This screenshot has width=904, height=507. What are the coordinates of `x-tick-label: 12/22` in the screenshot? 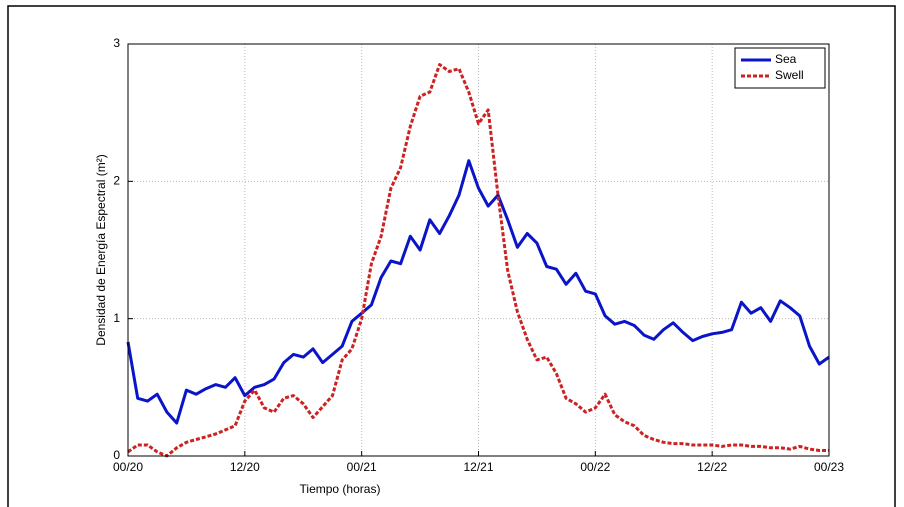 It's located at (712, 467).